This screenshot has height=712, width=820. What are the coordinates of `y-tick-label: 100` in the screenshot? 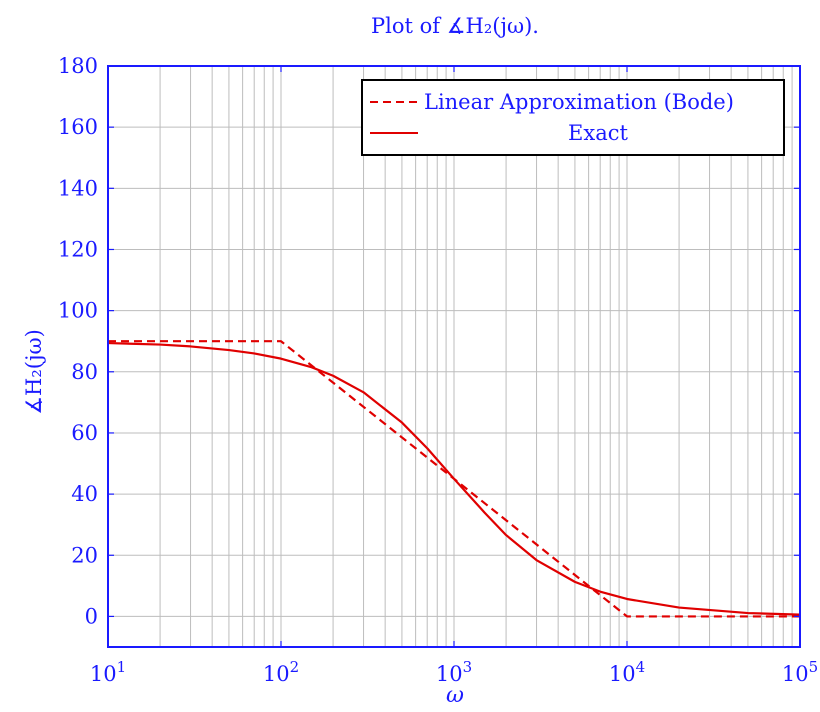 It's located at (78, 311).